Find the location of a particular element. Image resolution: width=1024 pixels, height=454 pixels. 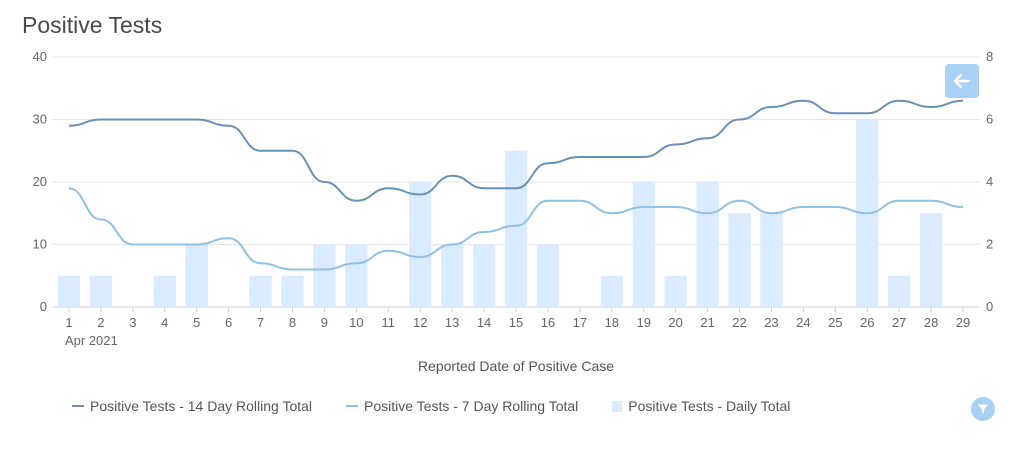

x-tick-label: 12 is located at coordinates (420, 322).